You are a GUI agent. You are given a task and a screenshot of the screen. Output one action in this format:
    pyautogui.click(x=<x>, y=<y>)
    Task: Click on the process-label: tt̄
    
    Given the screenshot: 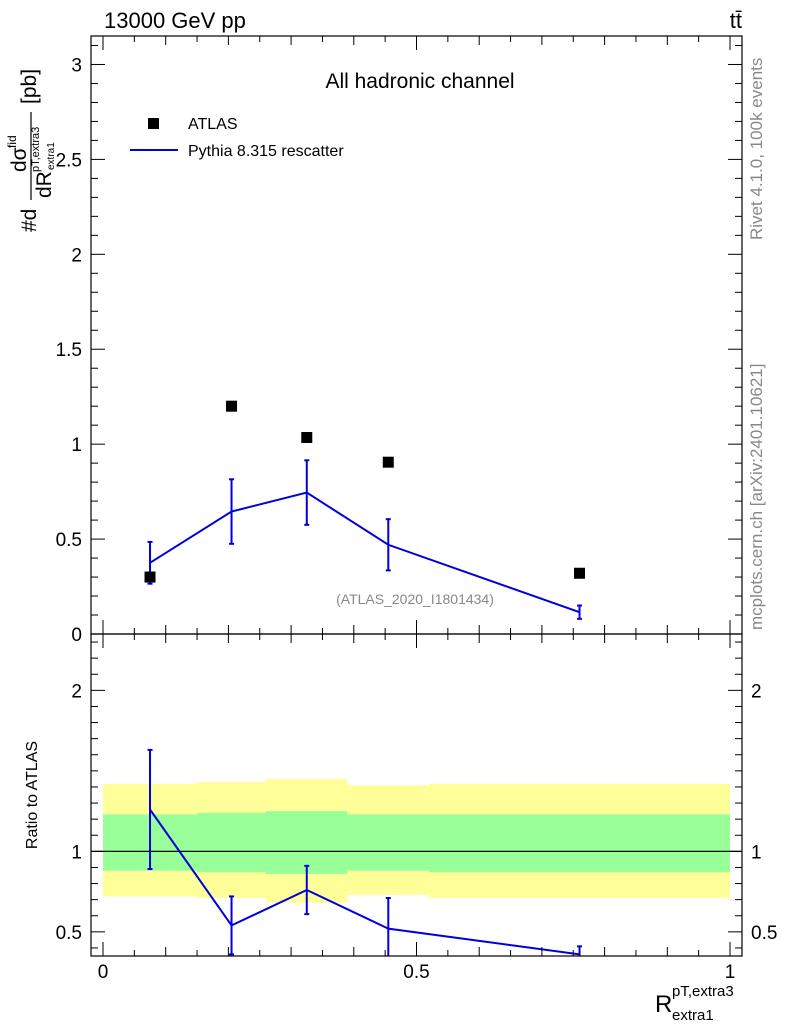 What is the action you would take?
    pyautogui.click(x=736, y=20)
    